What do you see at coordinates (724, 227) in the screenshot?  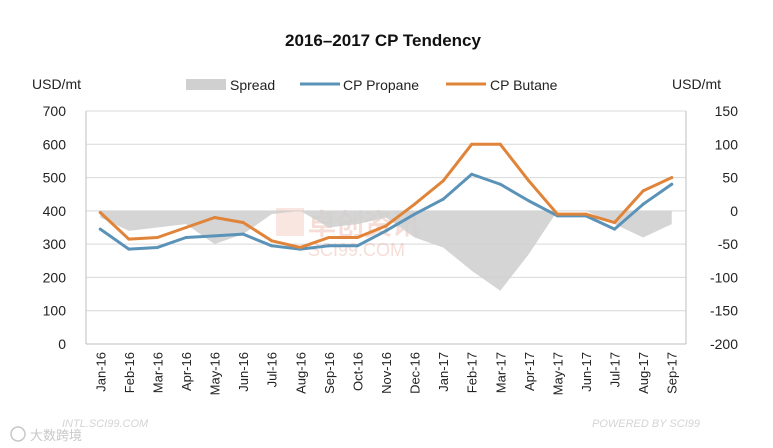 I see `right-axis-ticks: -200 -150 -100 -50 0 50 100 150` at bounding box center [724, 227].